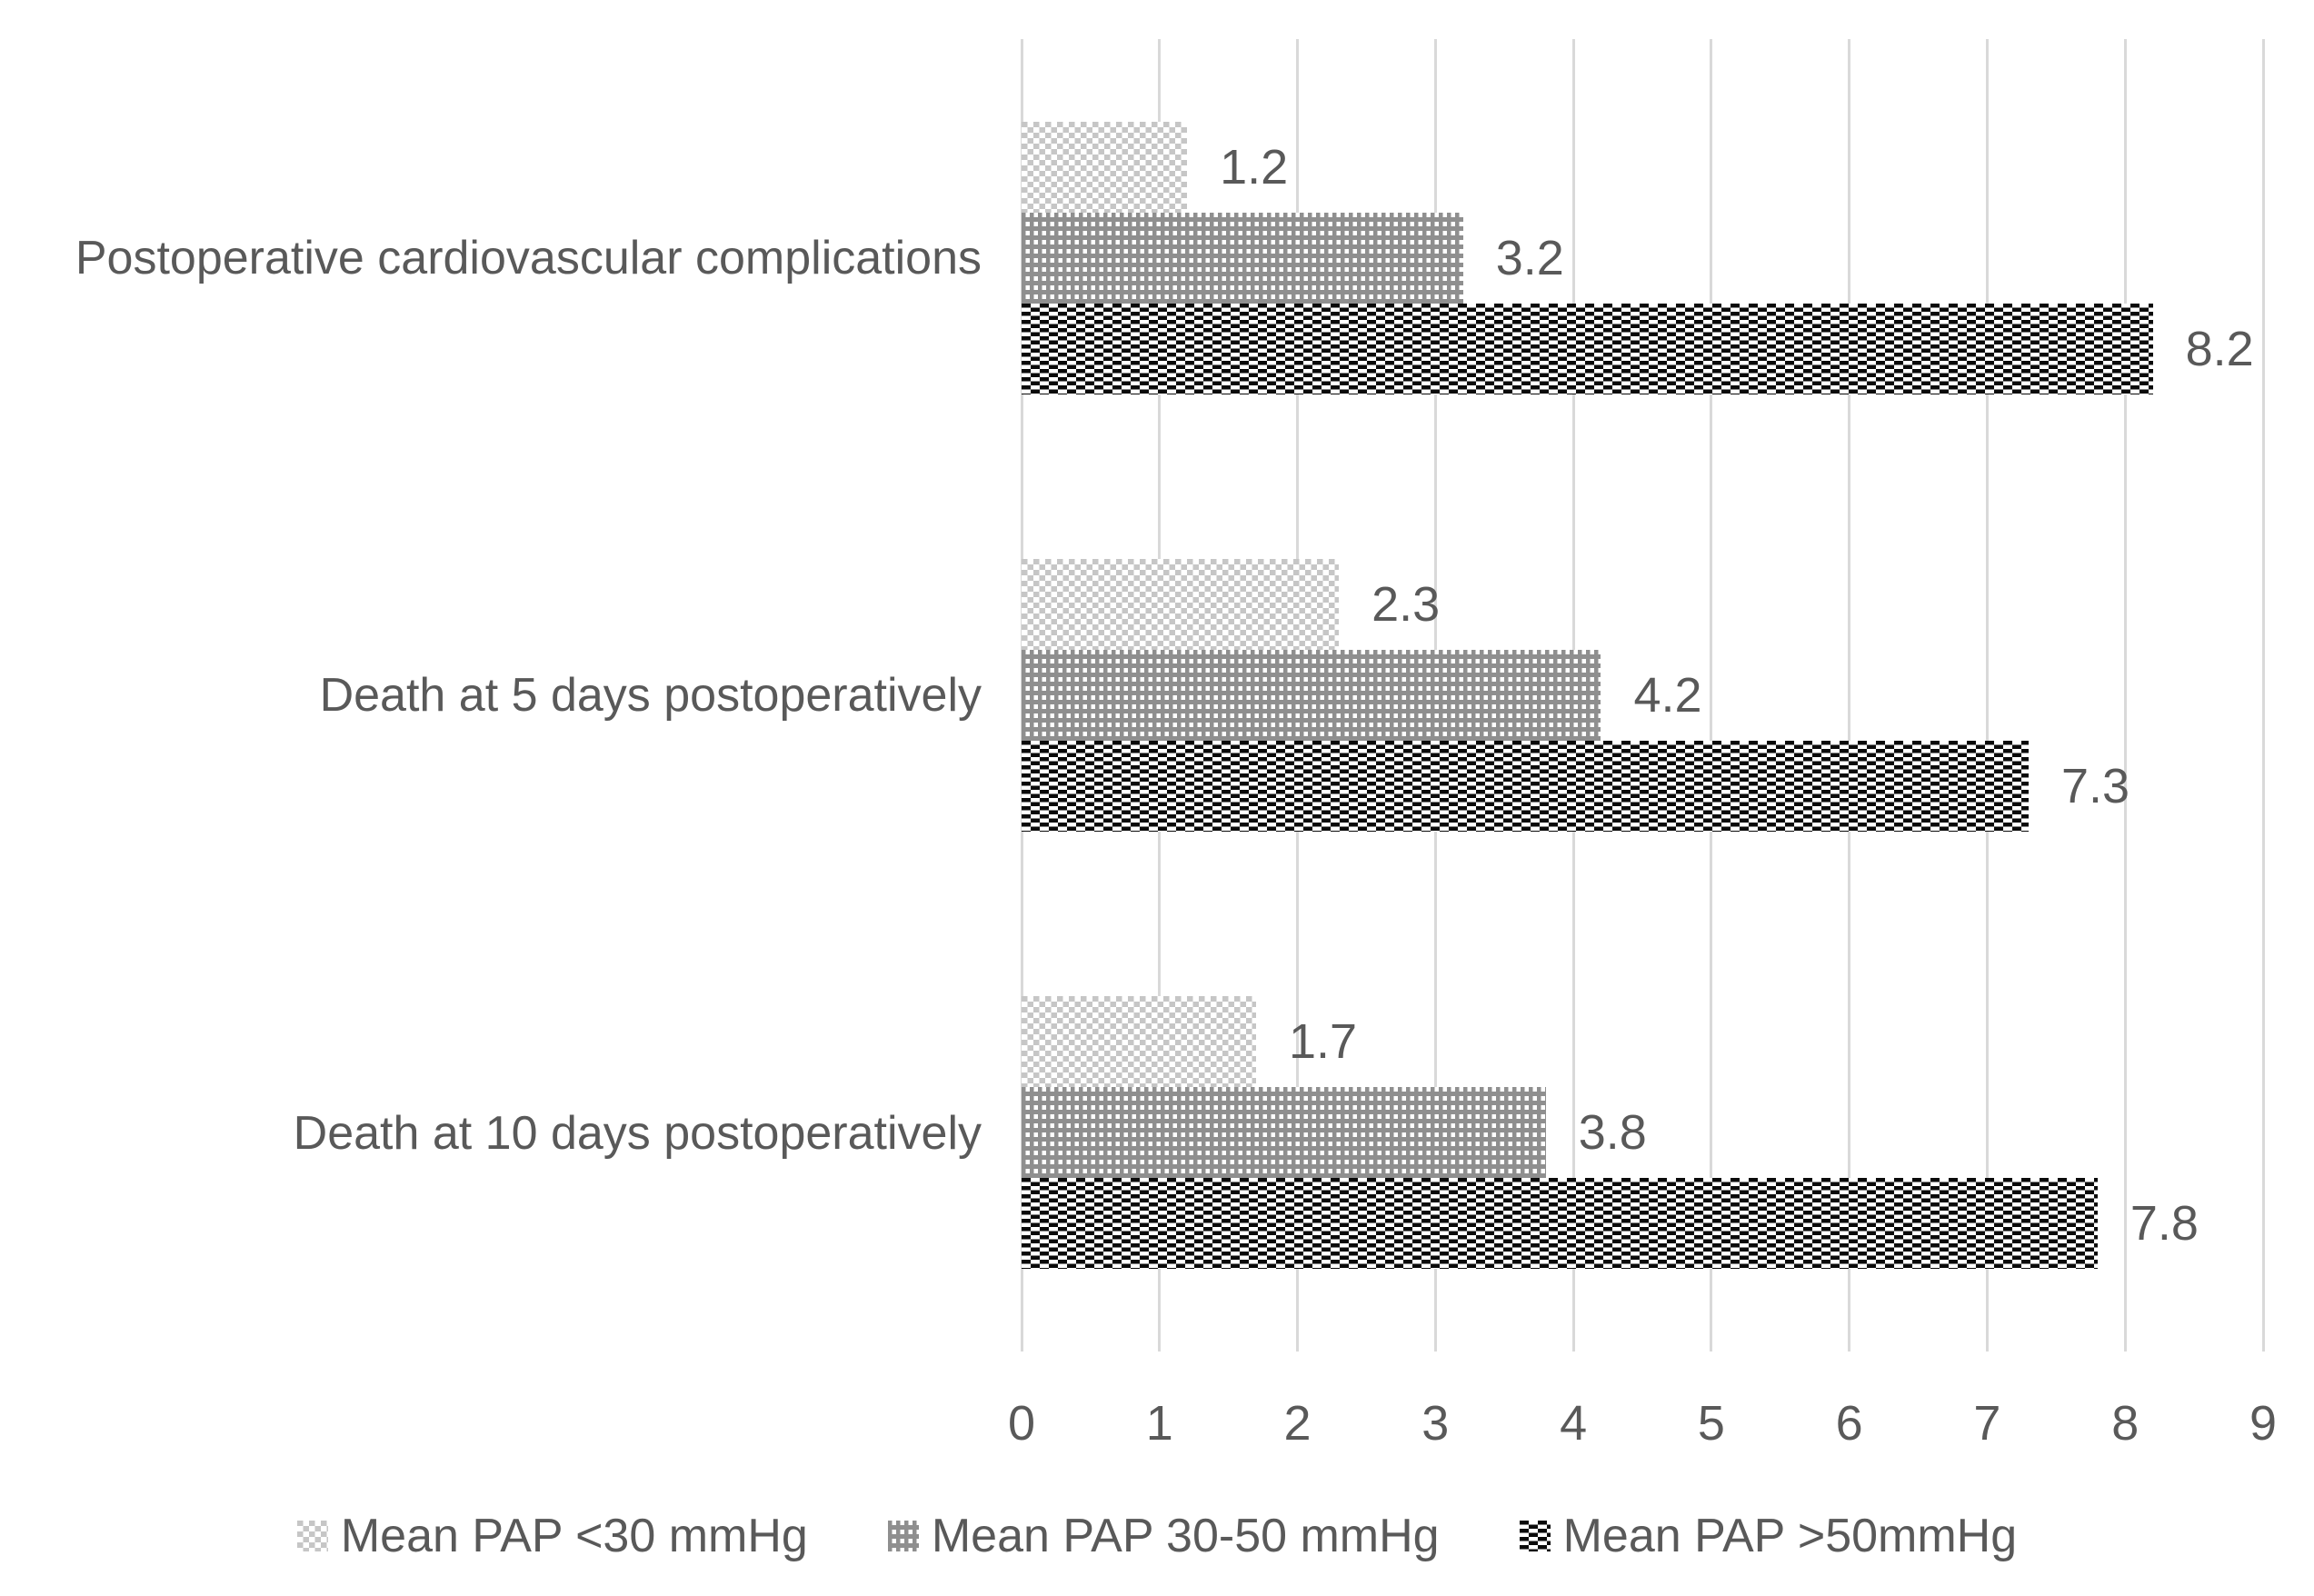 This screenshot has height=1596, width=2314. What do you see at coordinates (1574, 1423) in the screenshot?
I see `x-axis-tick-label: 4` at bounding box center [1574, 1423].